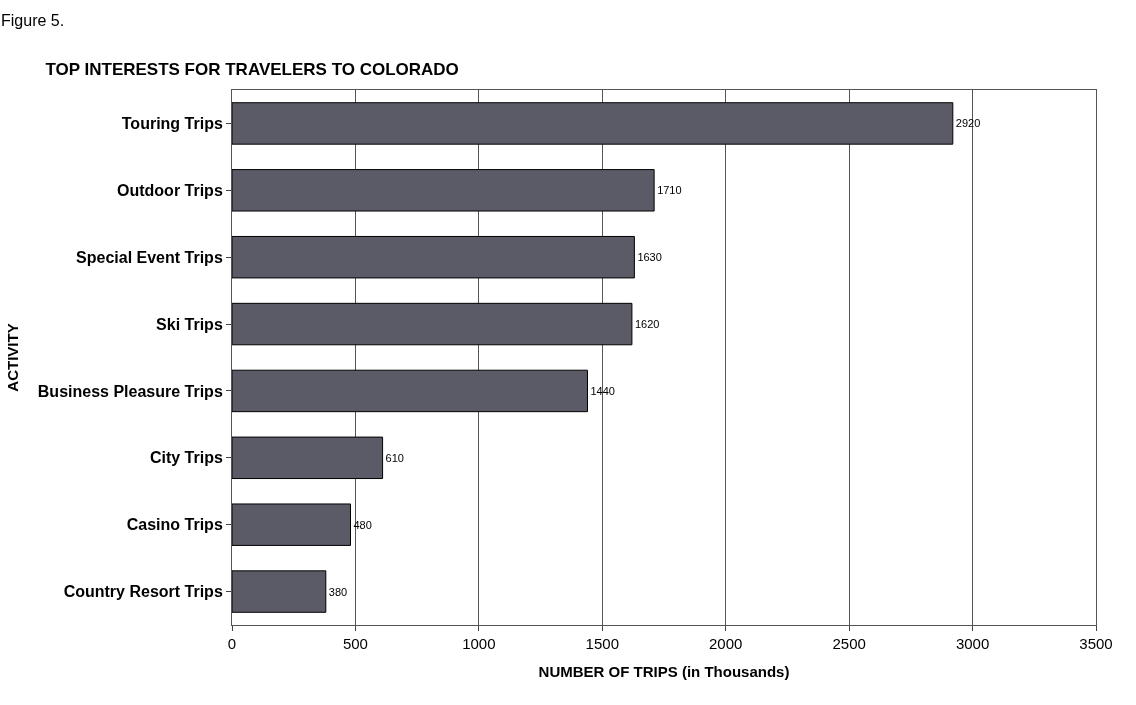 Image resolution: width=1136 pixels, height=705 pixels. Describe the element at coordinates (186, 458) in the screenshot. I see `y-tick-label: City Trips` at that location.